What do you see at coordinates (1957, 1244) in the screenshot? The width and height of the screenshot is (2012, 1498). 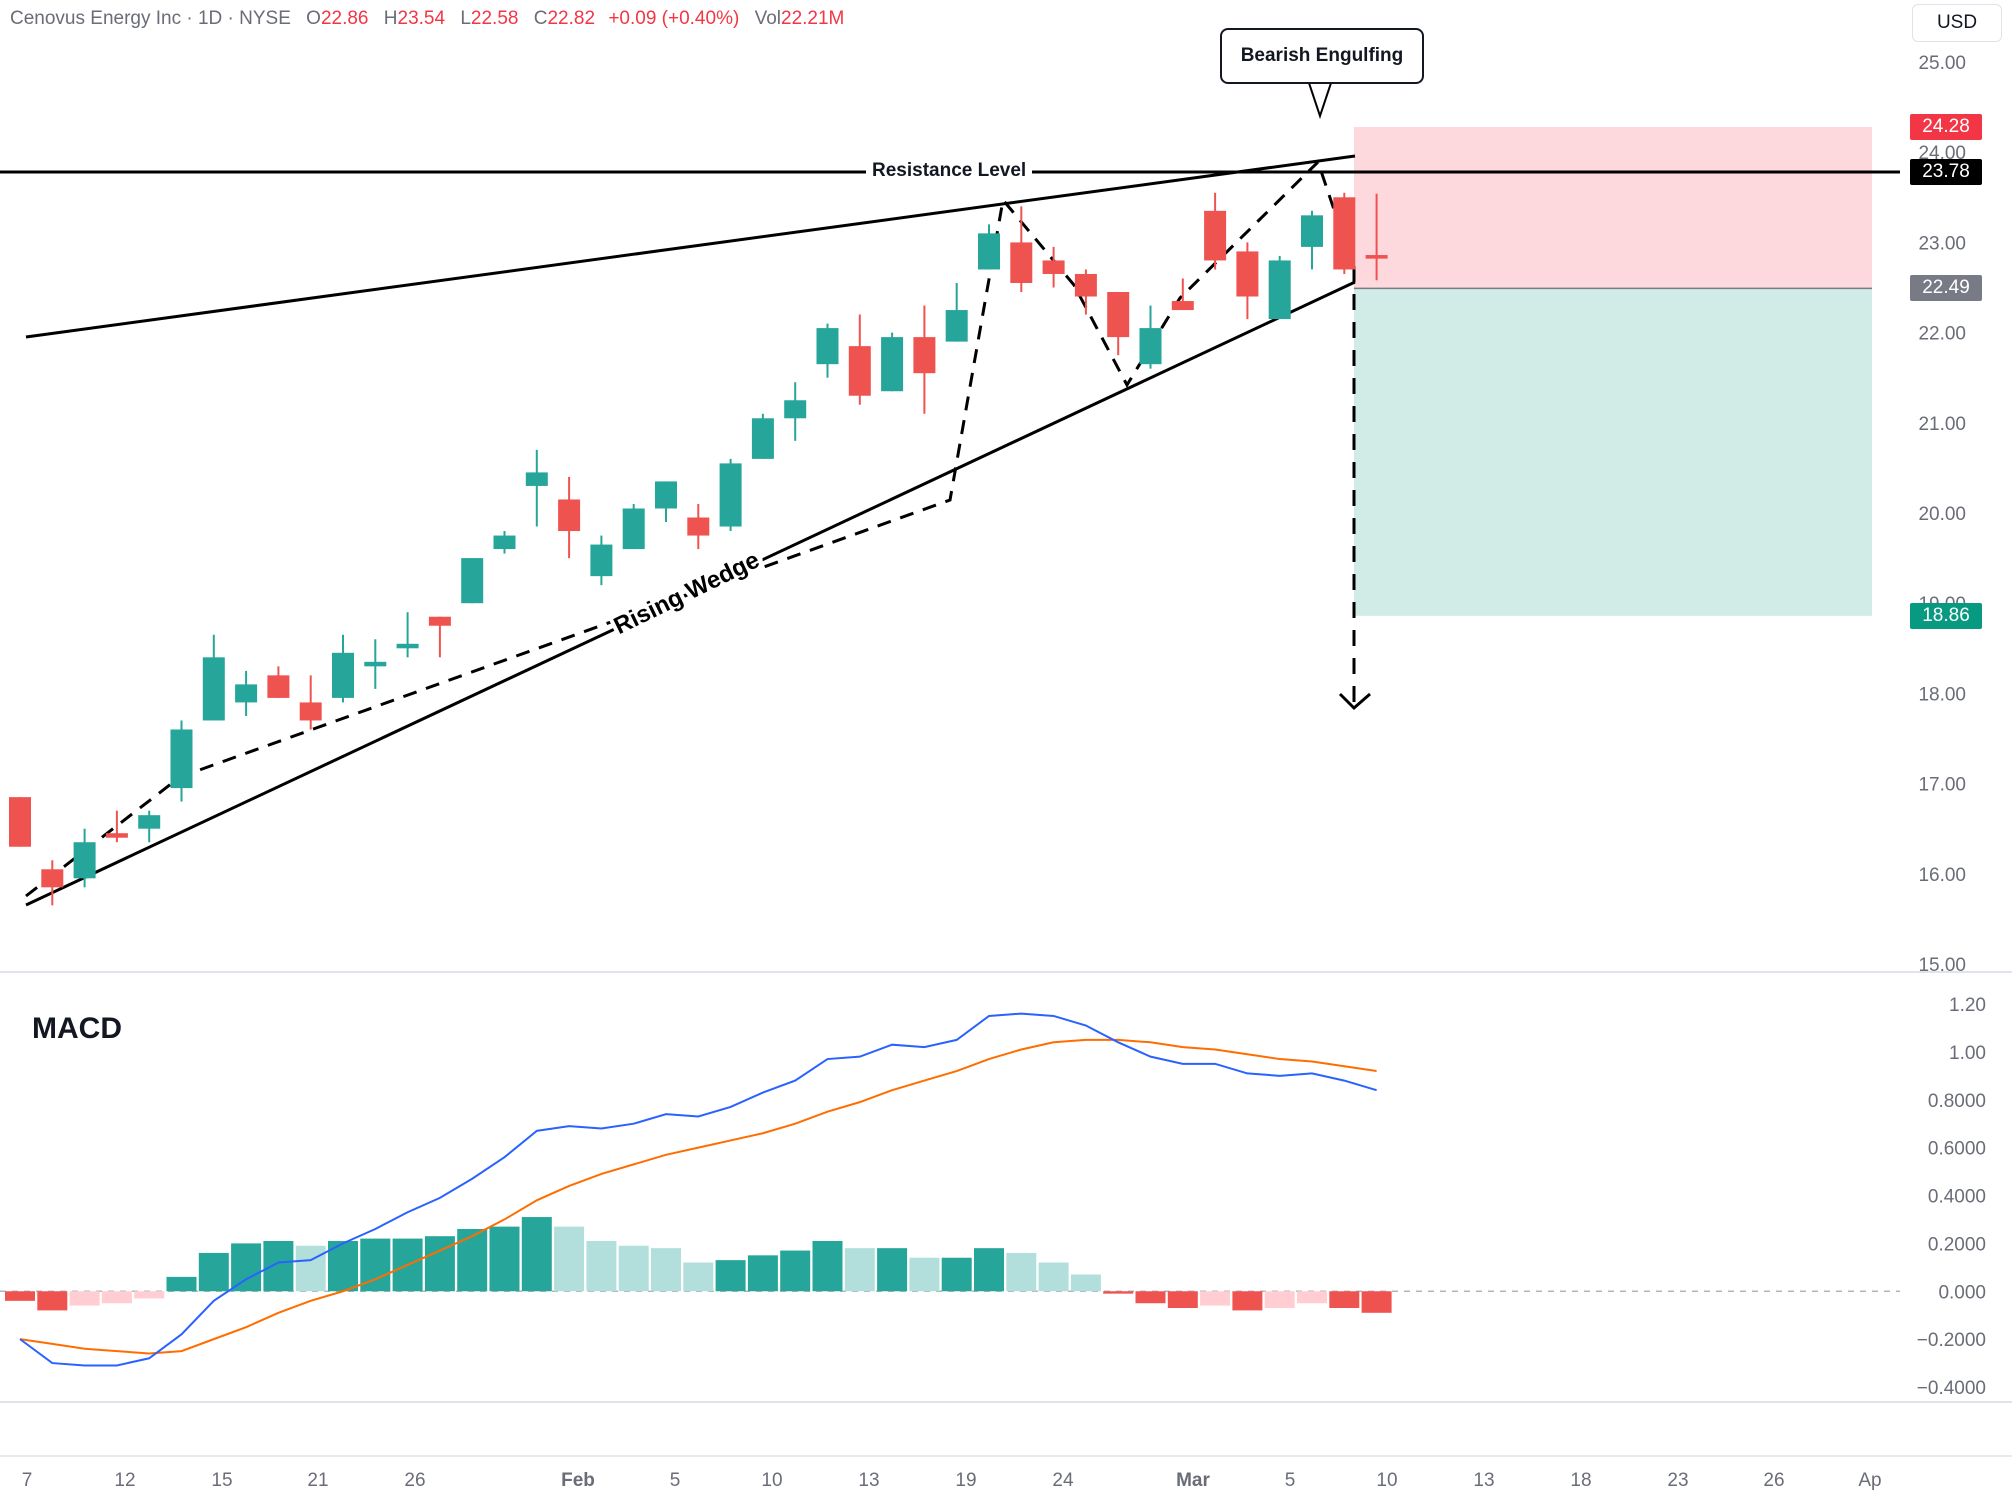 I see `macd-axis-tick: 0.2000` at bounding box center [1957, 1244].